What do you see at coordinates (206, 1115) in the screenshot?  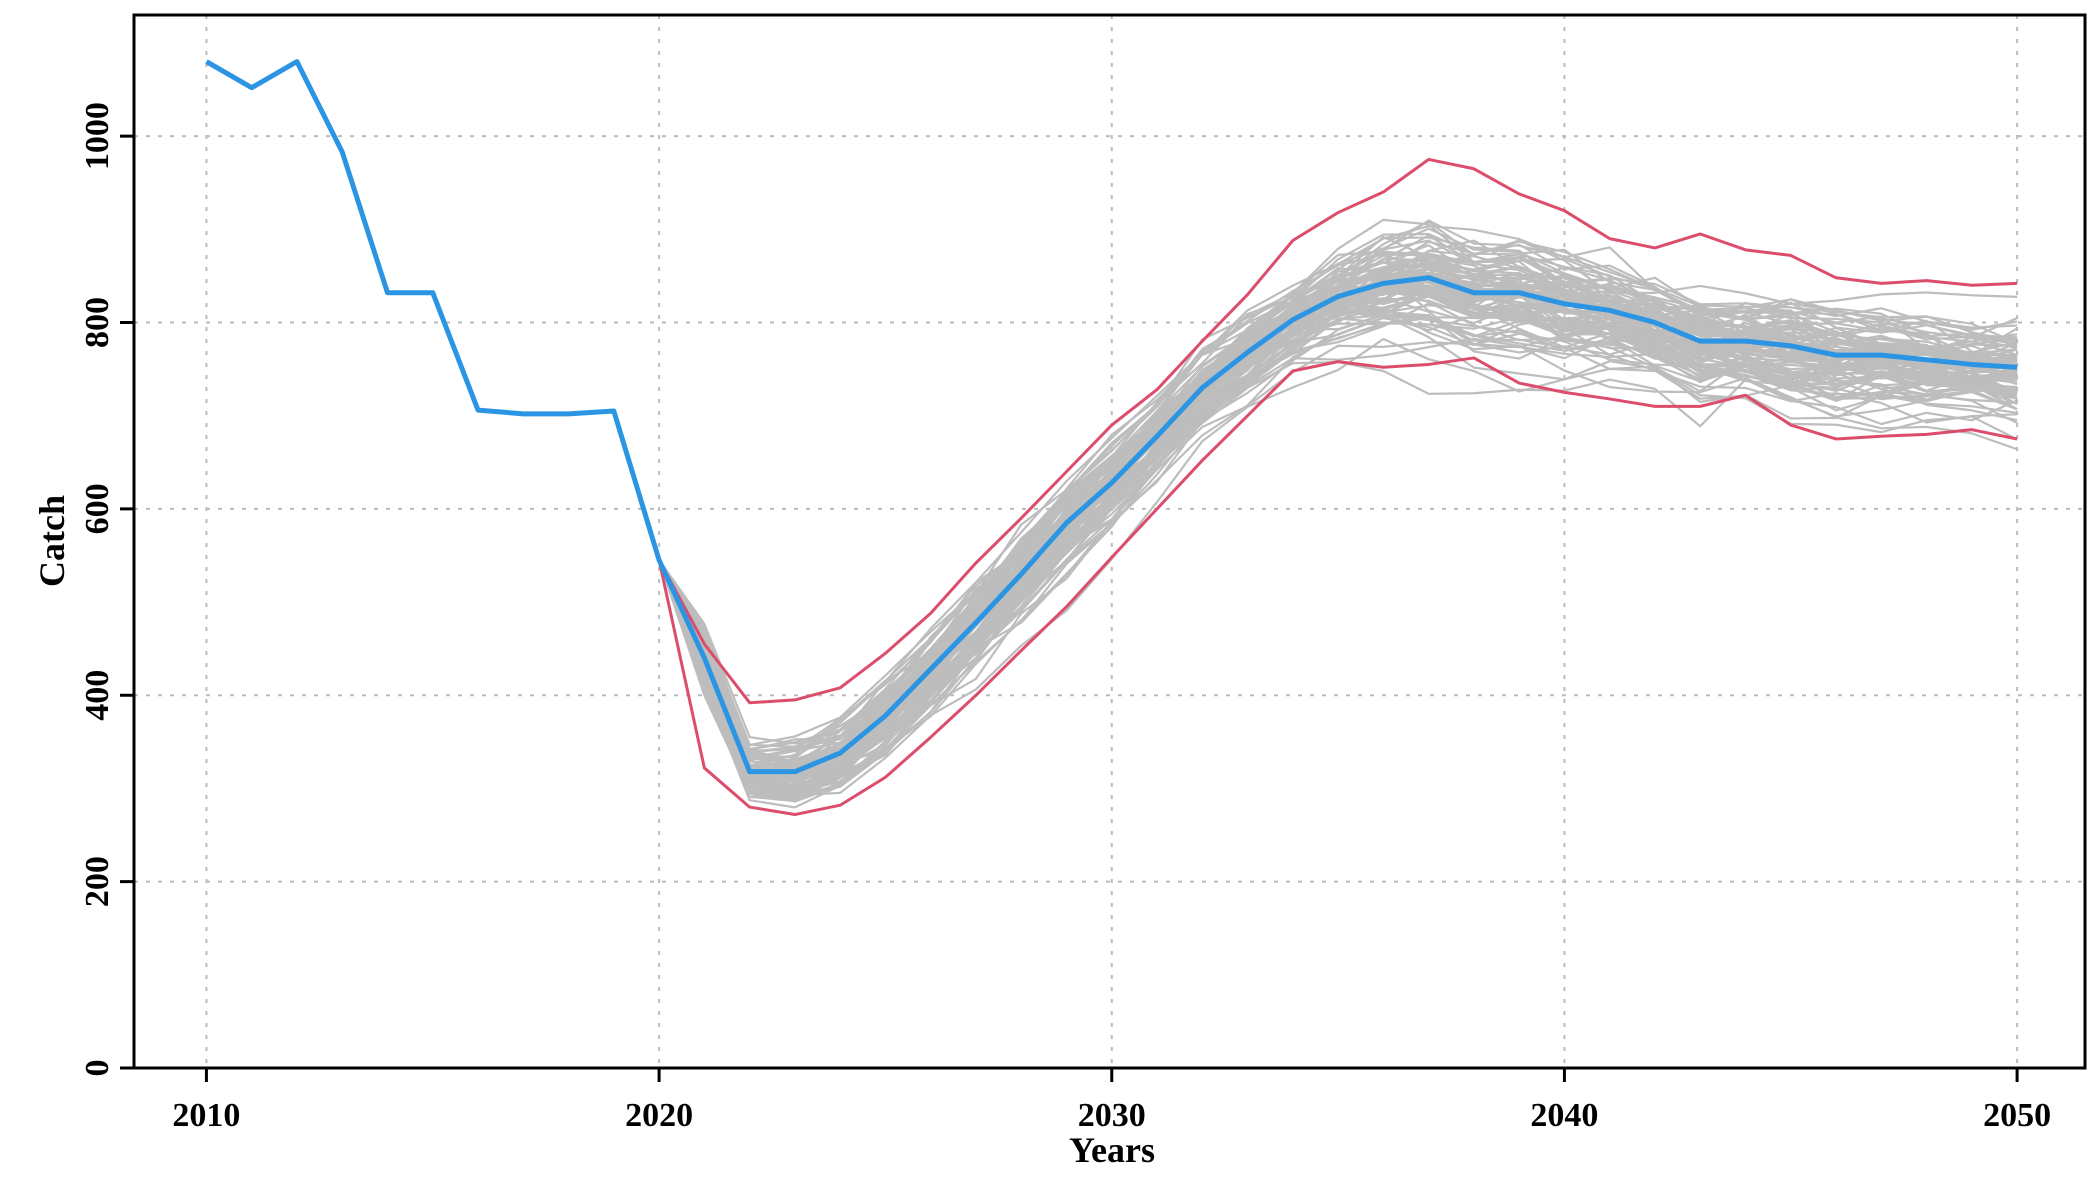 I see `x-tick-label: 2010` at bounding box center [206, 1115].